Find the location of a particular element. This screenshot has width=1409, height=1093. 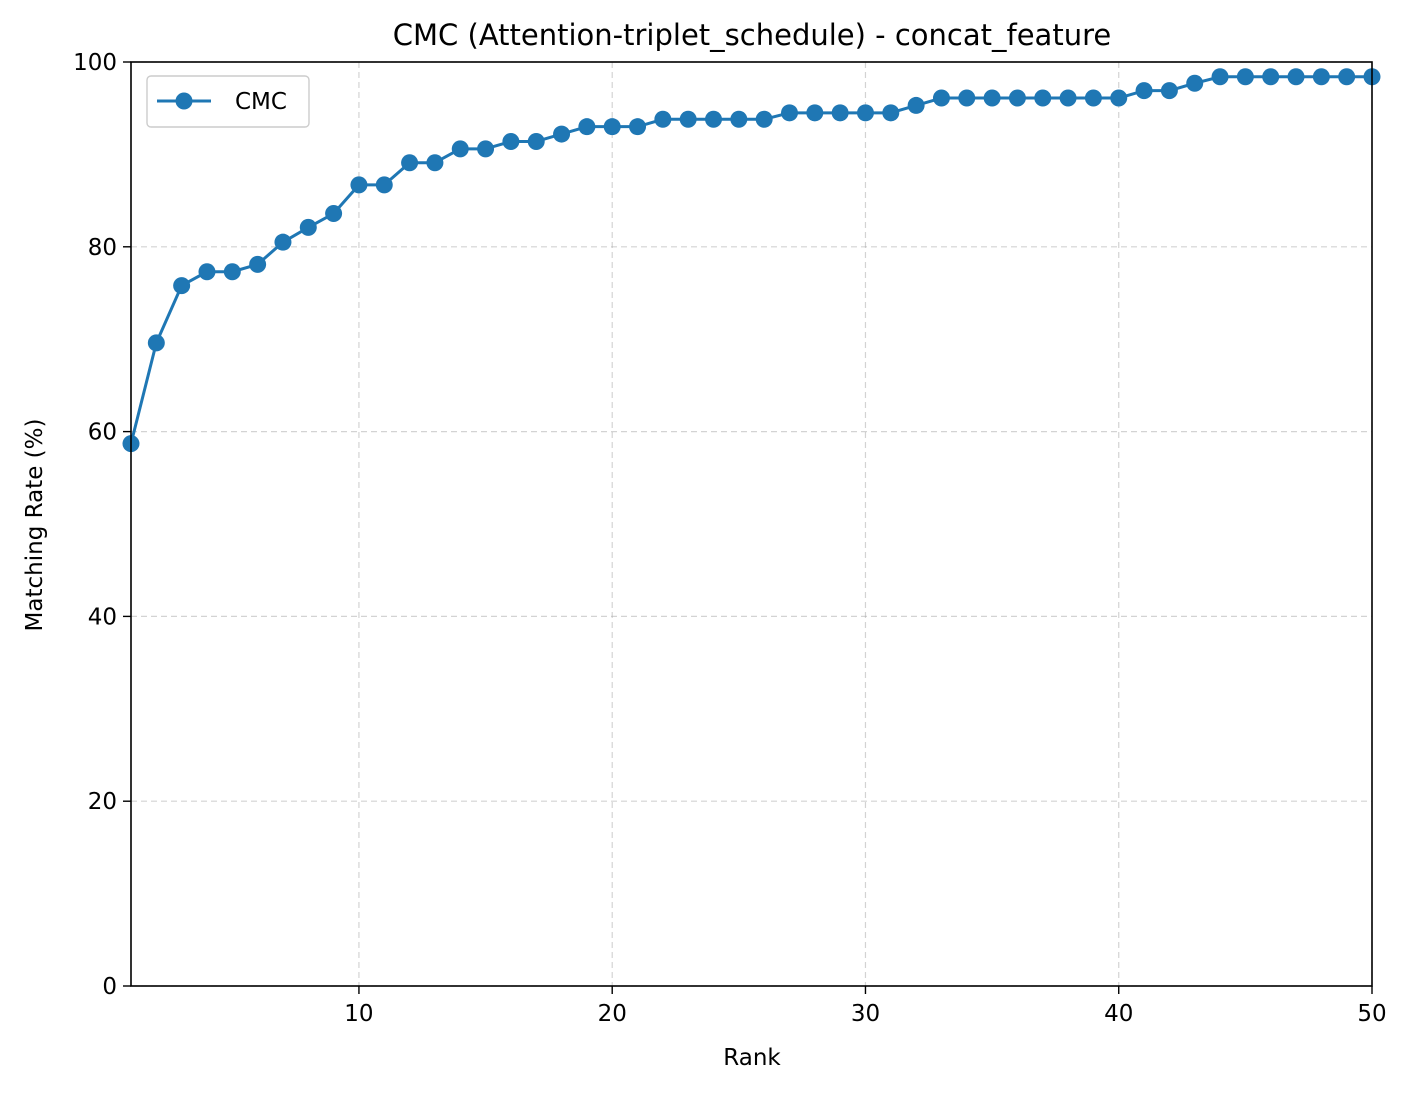

y-tick-label: 80 is located at coordinates (102, 248).